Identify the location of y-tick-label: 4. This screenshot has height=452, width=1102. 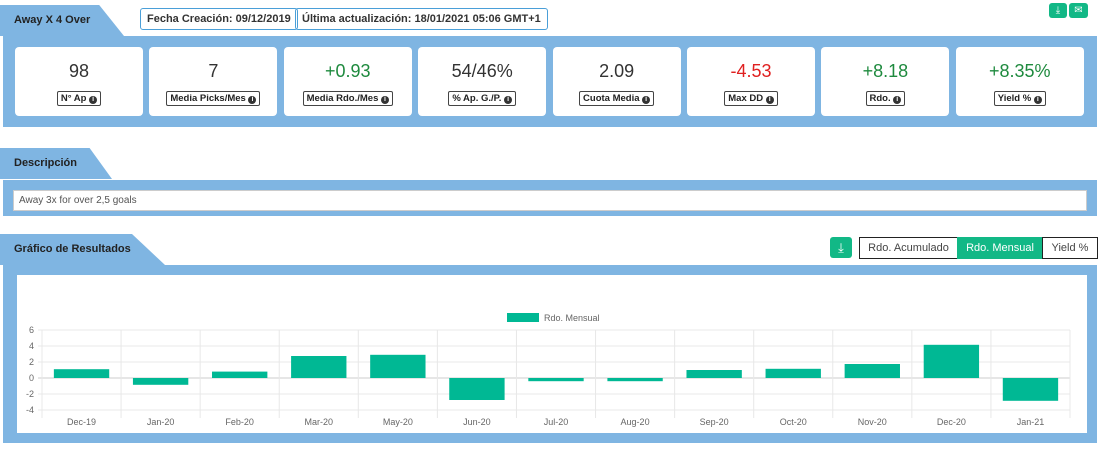
(31, 346).